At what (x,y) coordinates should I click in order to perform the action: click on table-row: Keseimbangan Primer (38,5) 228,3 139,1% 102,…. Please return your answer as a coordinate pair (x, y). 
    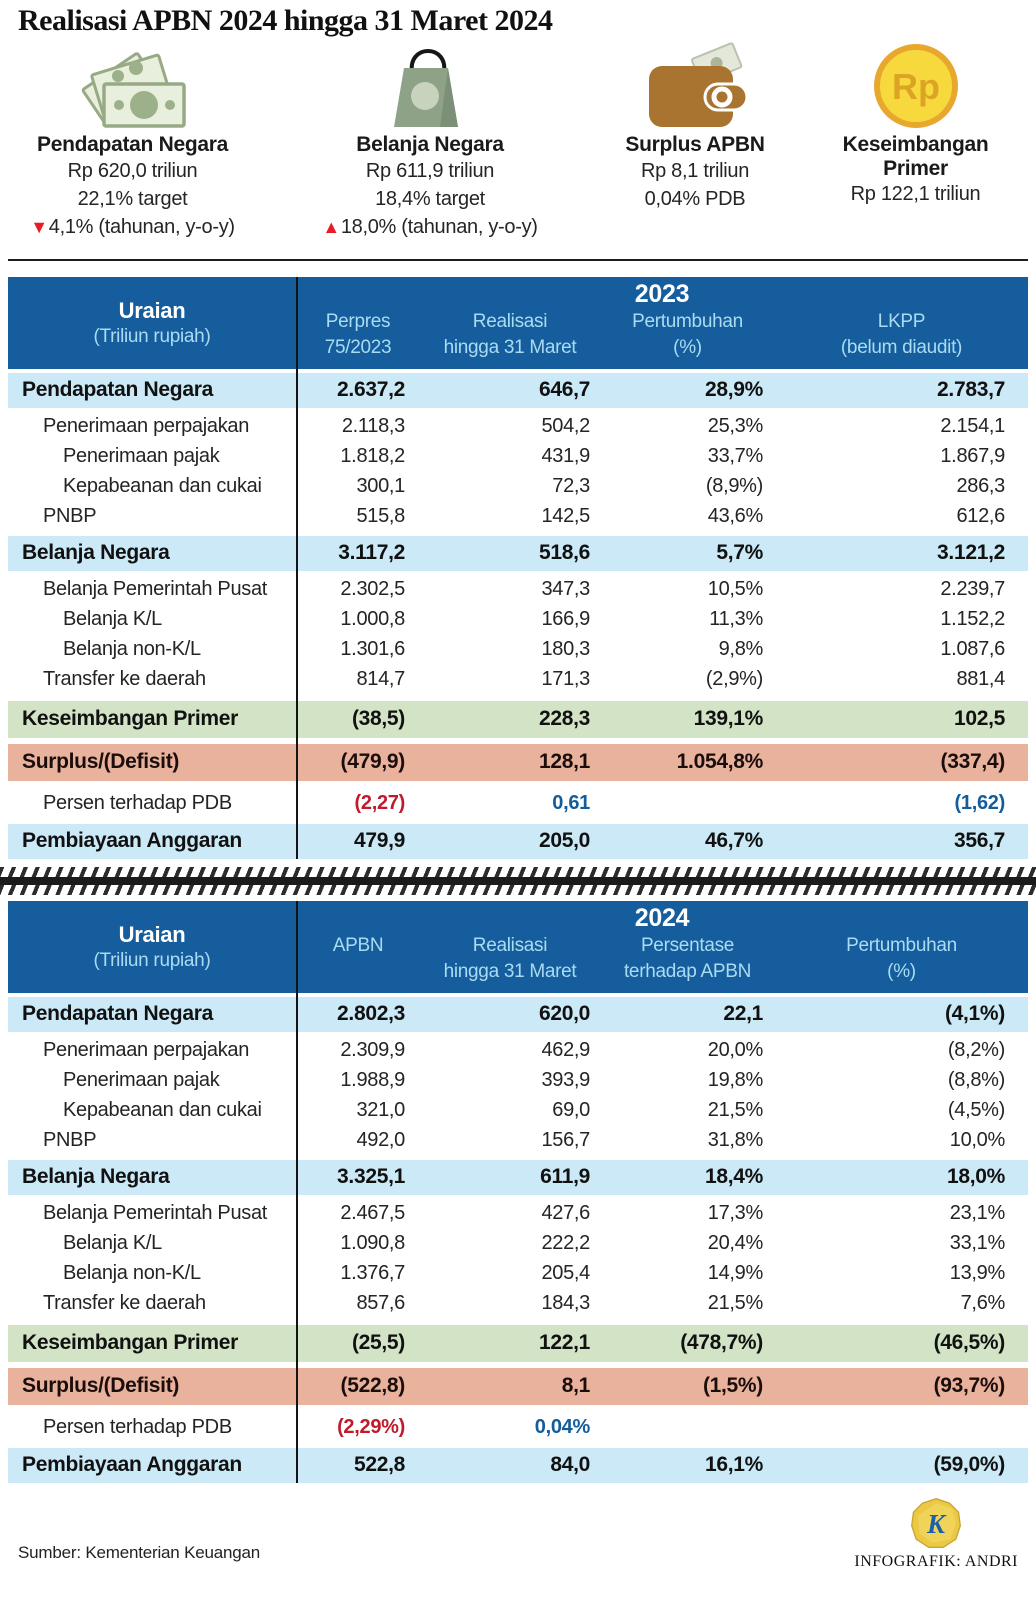
    Looking at the image, I should click on (518, 719).